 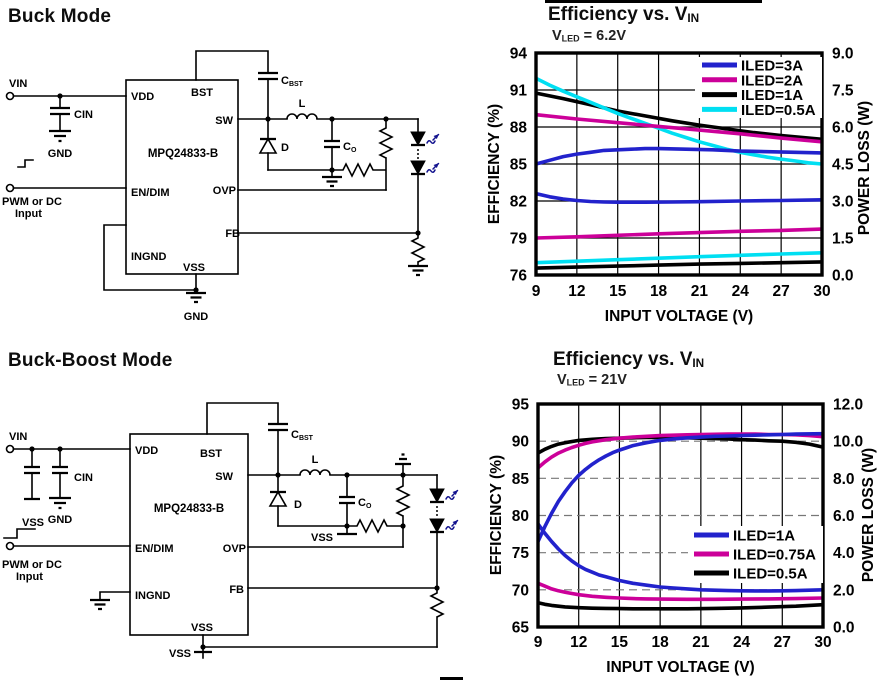 What do you see at coordinates (576, 291) in the screenshot?
I see `x-tick-label: 12` at bounding box center [576, 291].